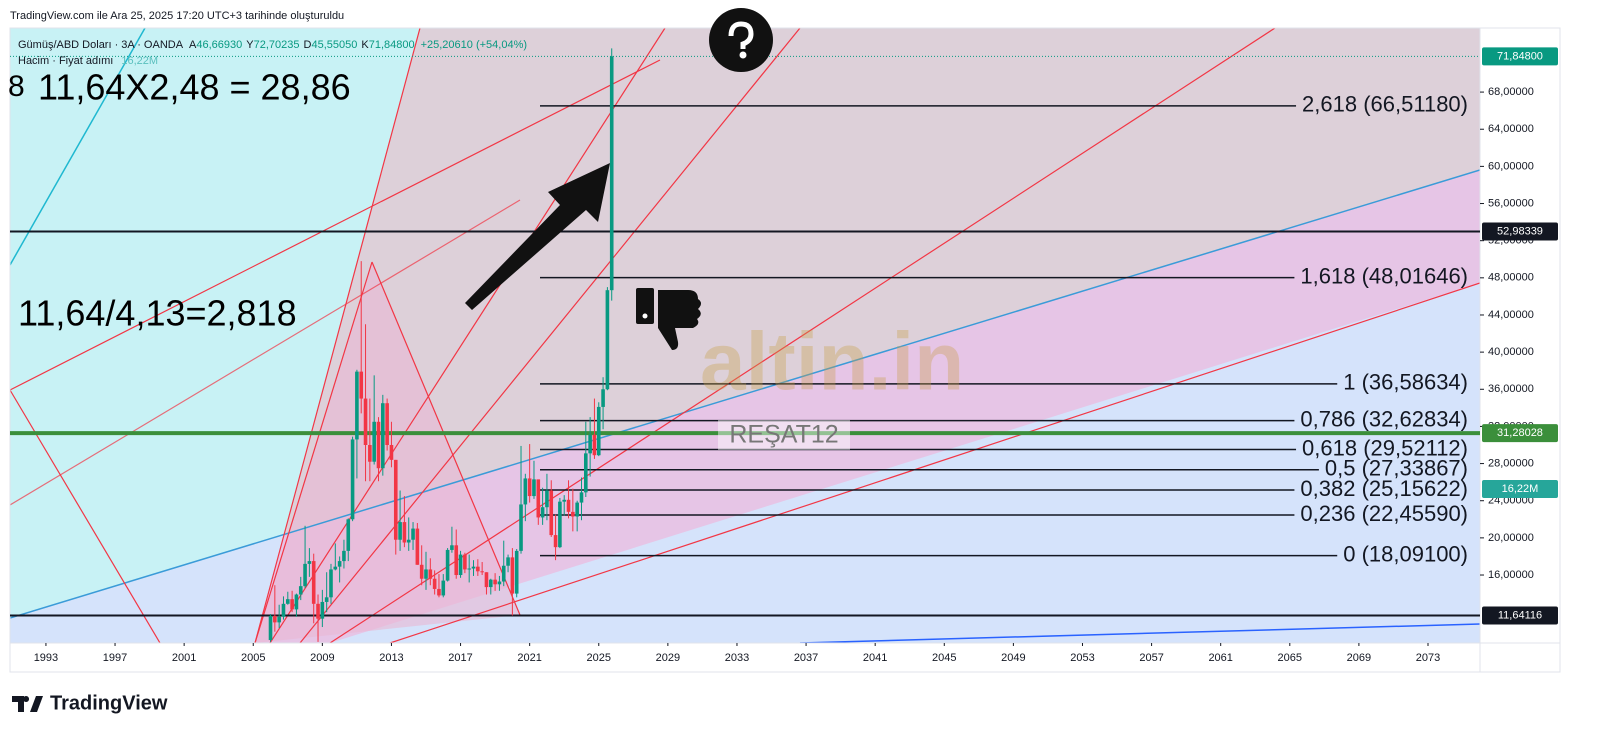  I want to click on field-label: Y, so click(250, 45).